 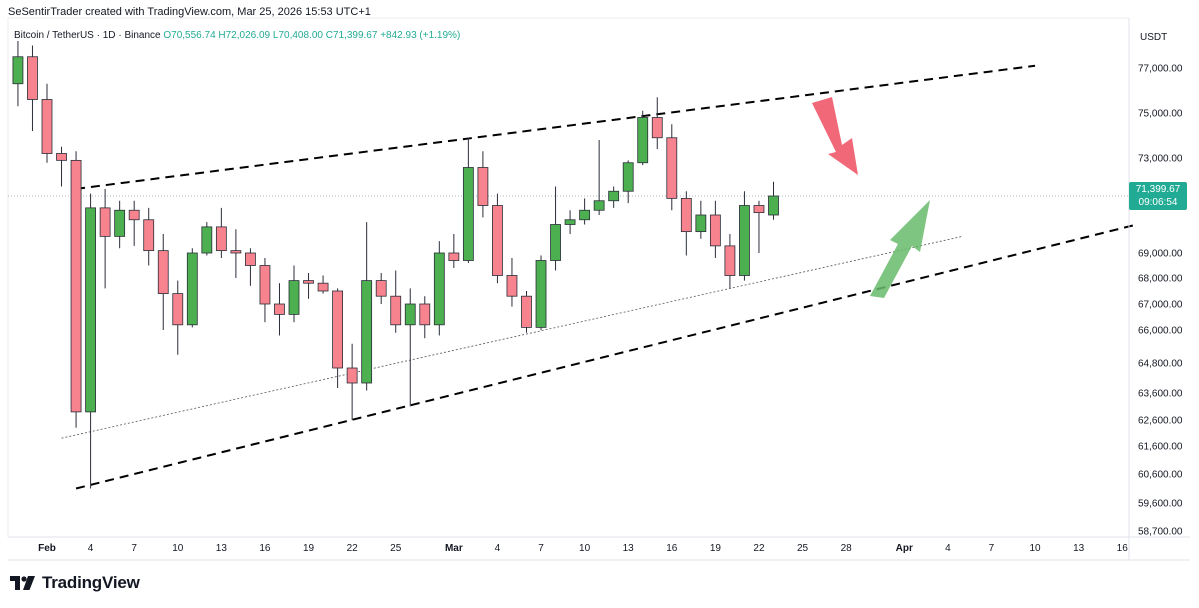 What do you see at coordinates (1160, 254) in the screenshot?
I see `y-tick-label: 69,000.00` at bounding box center [1160, 254].